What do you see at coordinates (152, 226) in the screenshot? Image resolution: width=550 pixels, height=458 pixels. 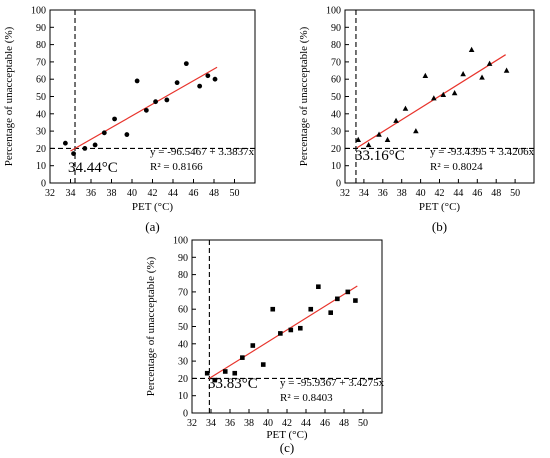 I see `panel-label: (a)` at bounding box center [152, 226].